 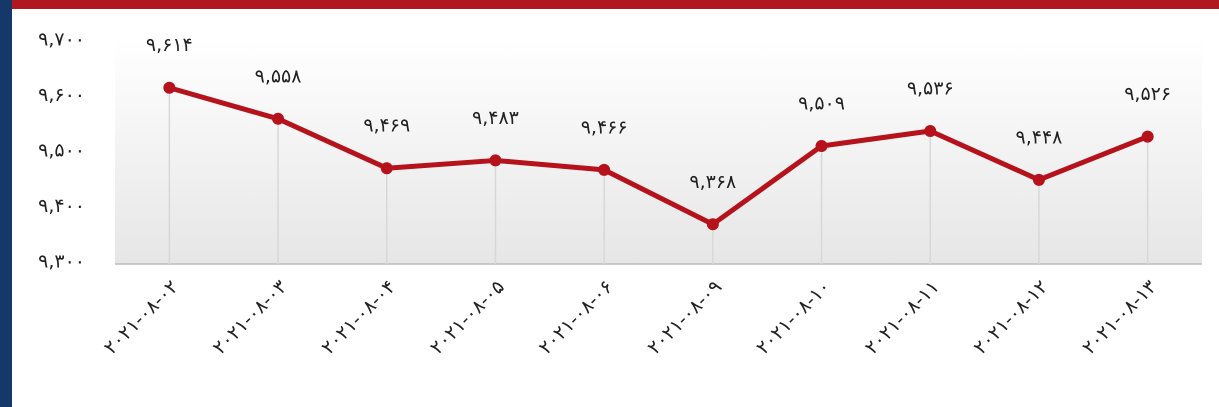 What do you see at coordinates (61, 40) in the screenshot?
I see `y-tick-label: ۹,۷۰۰` at bounding box center [61, 40].